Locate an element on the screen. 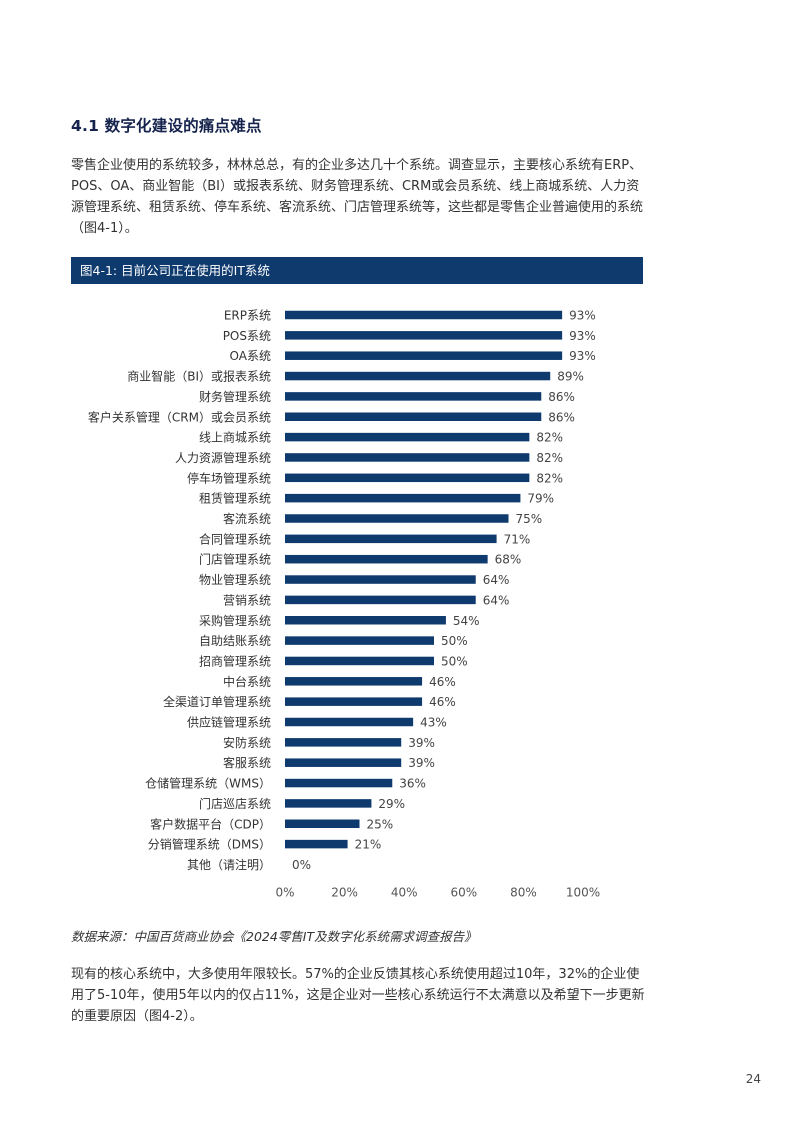 This screenshot has height=1121, width=793. category-label: 仓储管理系统（WMS） is located at coordinates (208, 783).